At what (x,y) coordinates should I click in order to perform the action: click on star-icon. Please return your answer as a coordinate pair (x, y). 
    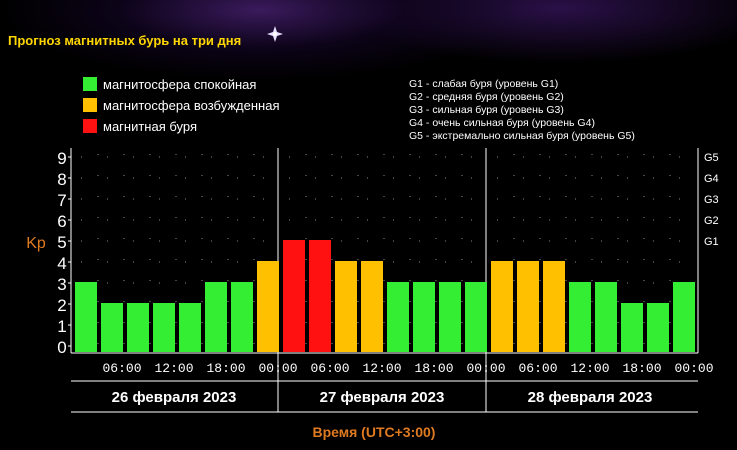
    Looking at the image, I should click on (275, 34).